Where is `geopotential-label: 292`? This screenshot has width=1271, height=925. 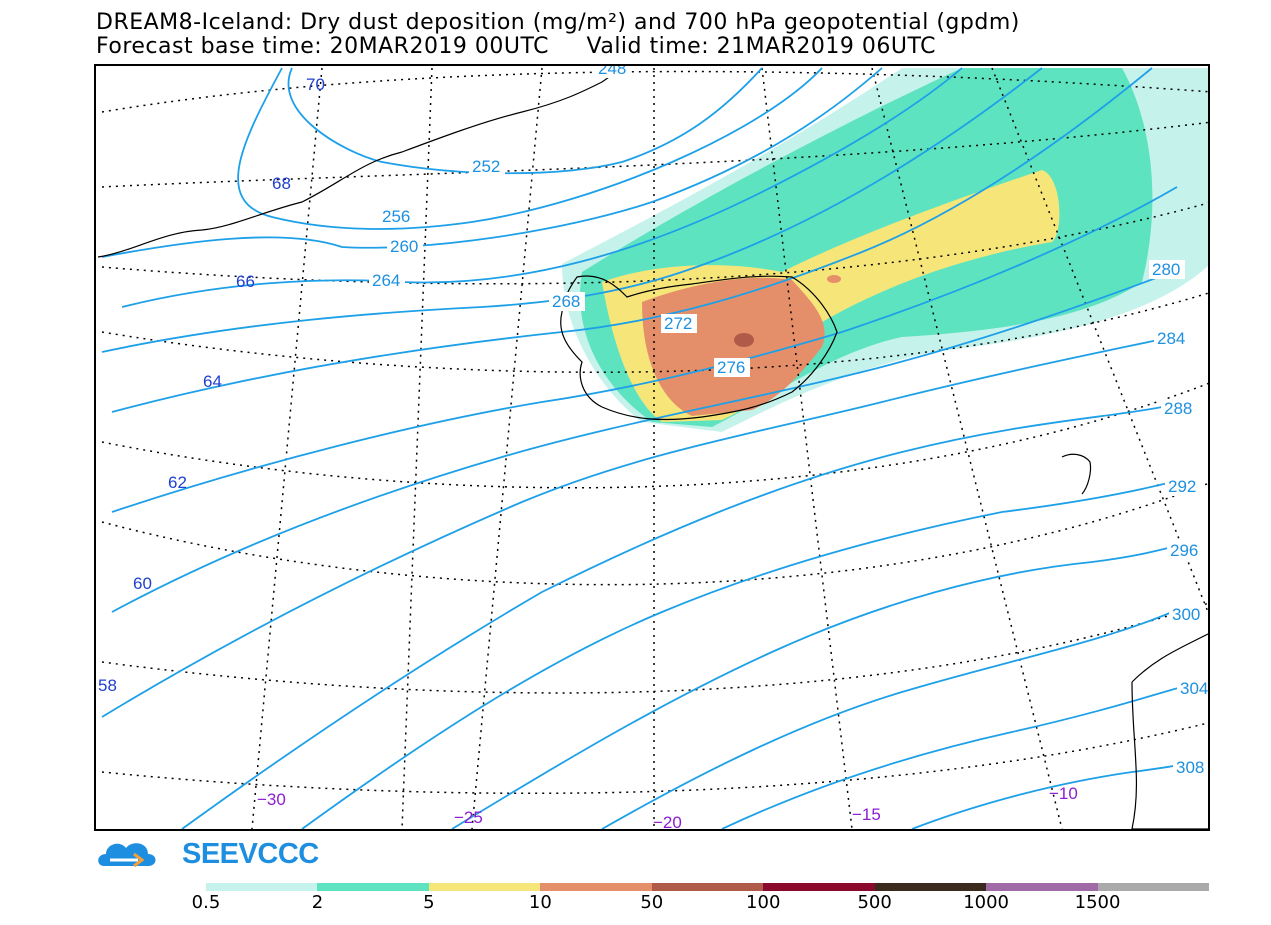
geopotential-label: 292 is located at coordinates (1182, 486).